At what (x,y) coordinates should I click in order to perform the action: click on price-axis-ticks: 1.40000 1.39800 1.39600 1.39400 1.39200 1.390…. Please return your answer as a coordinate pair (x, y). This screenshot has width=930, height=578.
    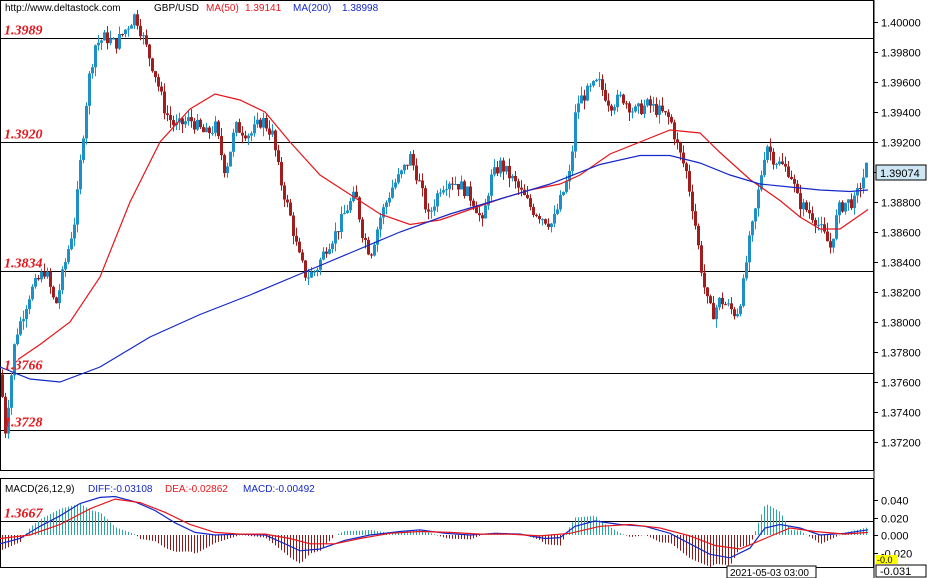
    Looking at the image, I should click on (897, 234).